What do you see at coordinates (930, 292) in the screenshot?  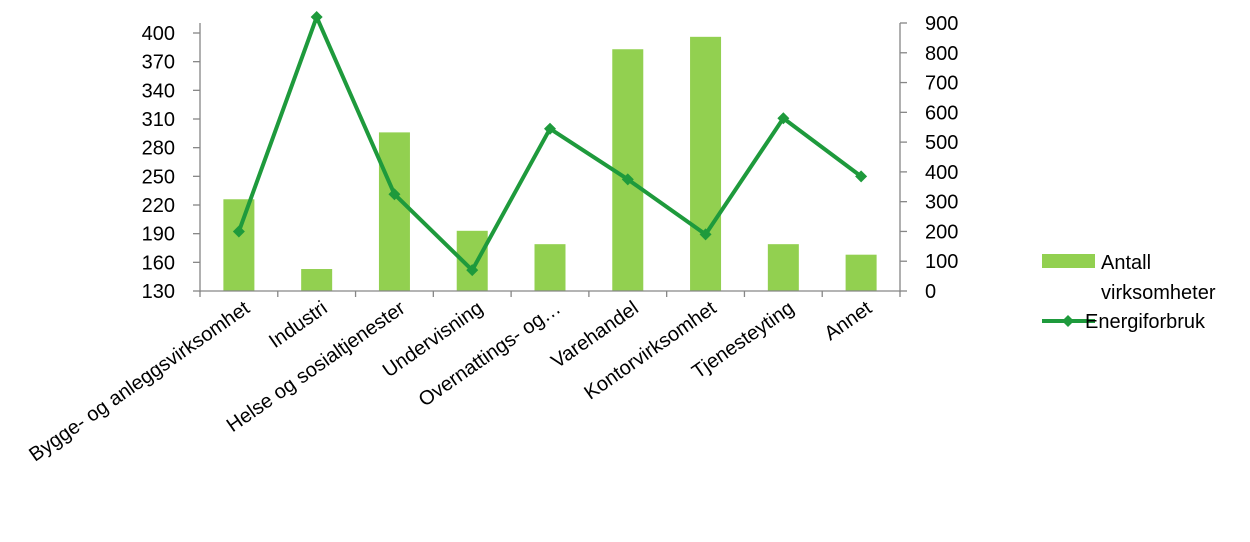 I see `y-right-tick-label-0: 0` at bounding box center [930, 292].